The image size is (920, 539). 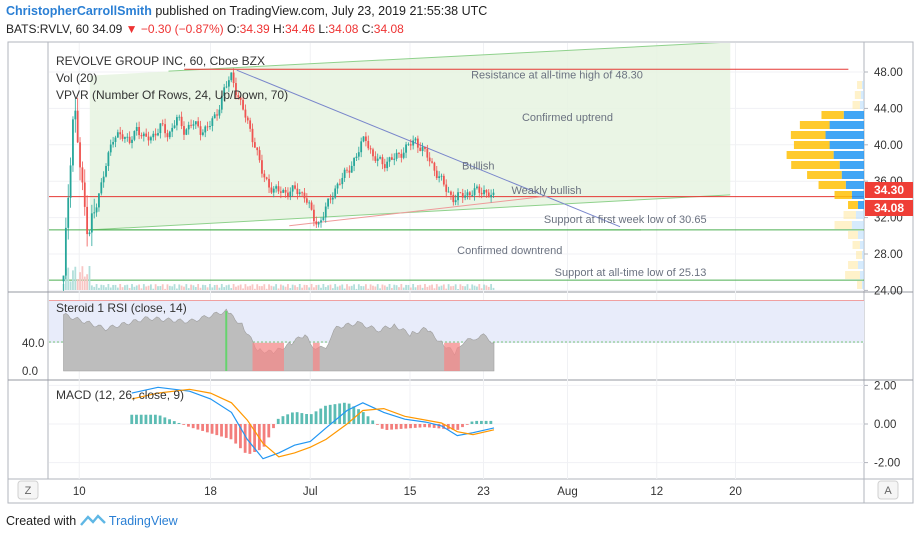 What do you see at coordinates (428, 148) in the screenshot?
I see `downtrend-line` at bounding box center [428, 148].